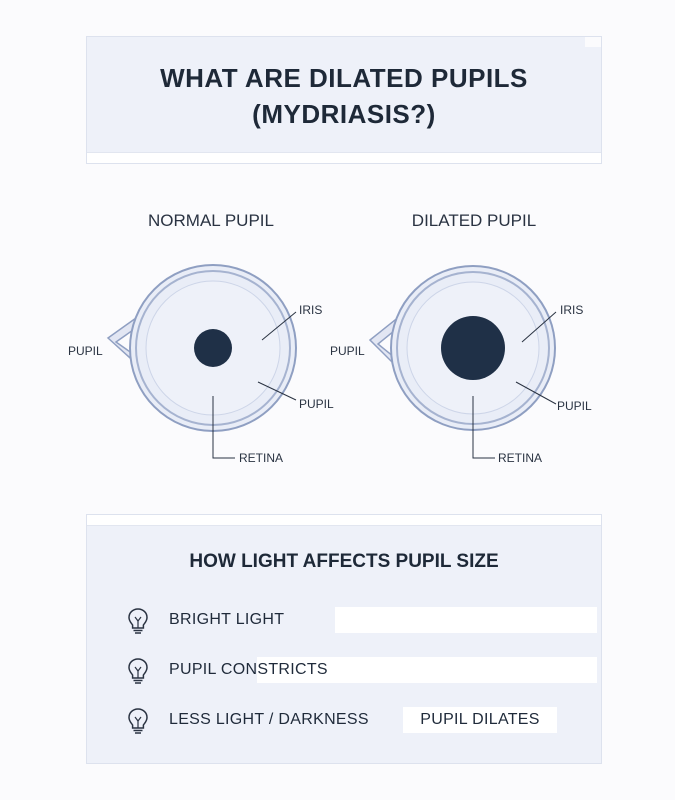 Image resolution: width=675 pixels, height=800 pixels. What do you see at coordinates (344, 561) in the screenshot?
I see `light-section-title: HOW LIGHT AFFECTS PUPIL SIZE` at bounding box center [344, 561].